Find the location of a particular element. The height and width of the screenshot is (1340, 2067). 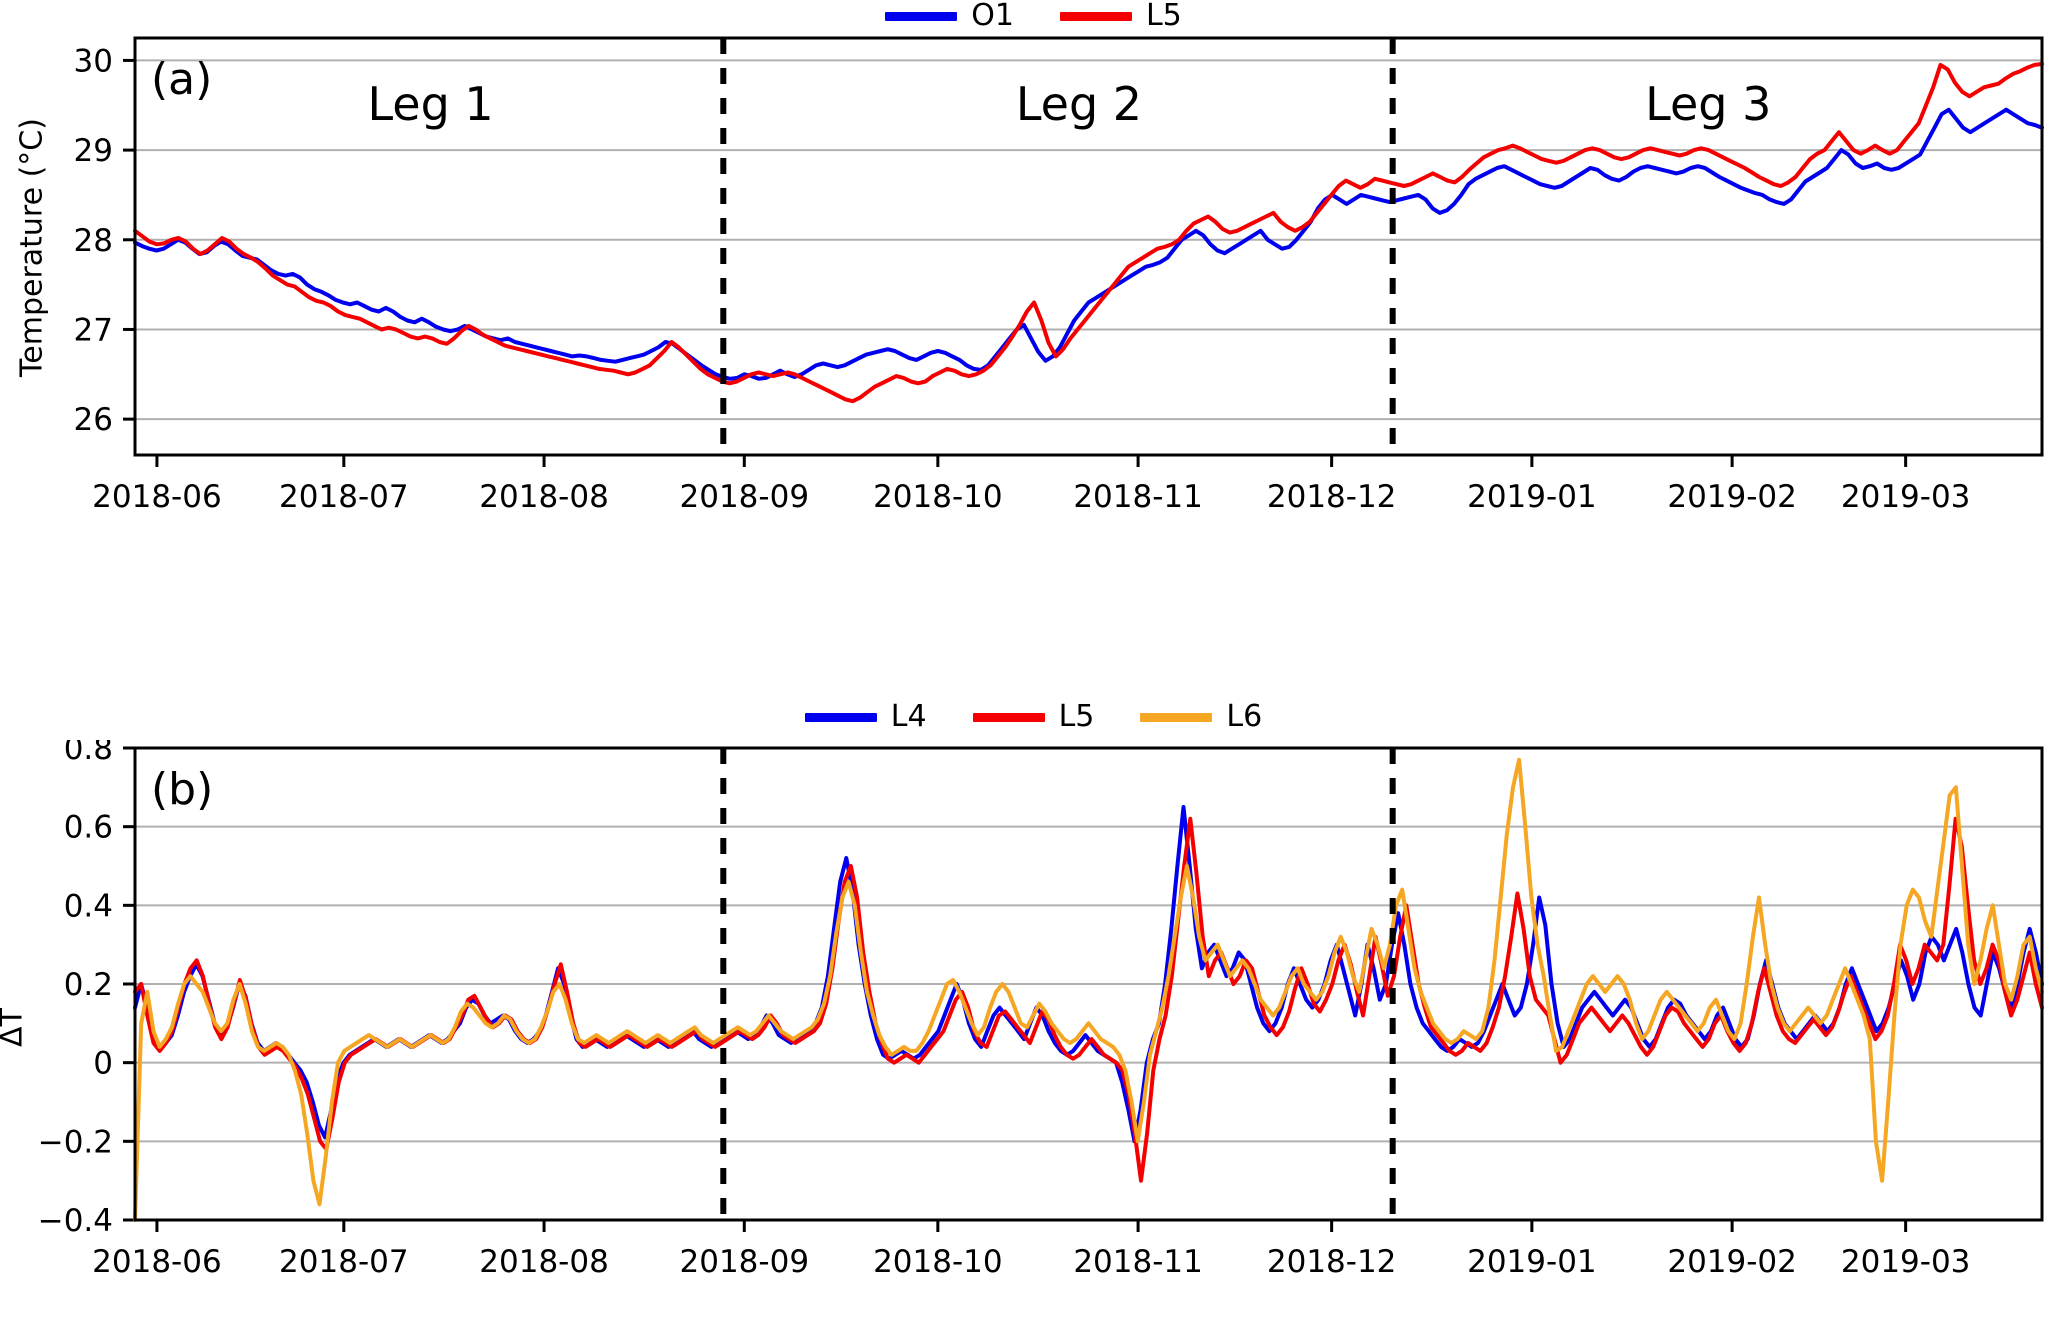

panel-a-ylabel: Temperature (°C) is located at coordinates (32, 247).